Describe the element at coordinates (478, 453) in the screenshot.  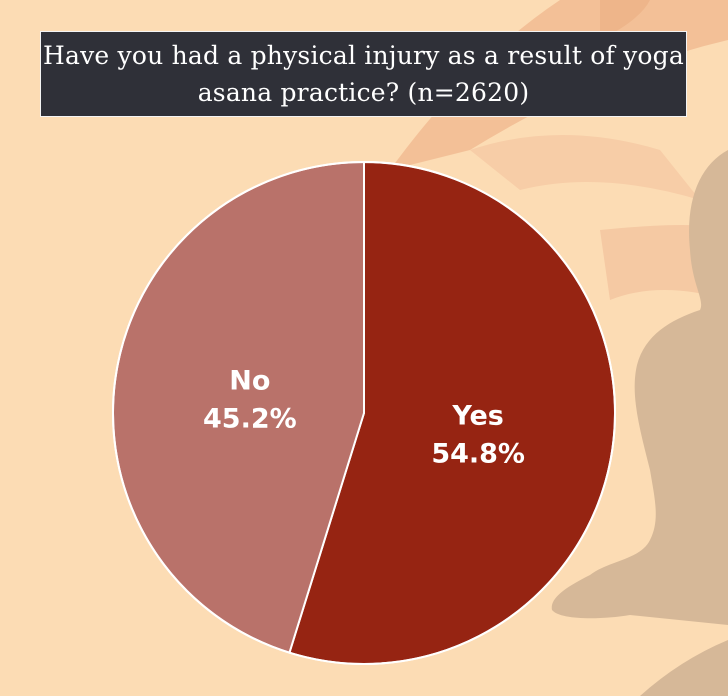
I see `slice-value-yes: 54.8%` at that location.